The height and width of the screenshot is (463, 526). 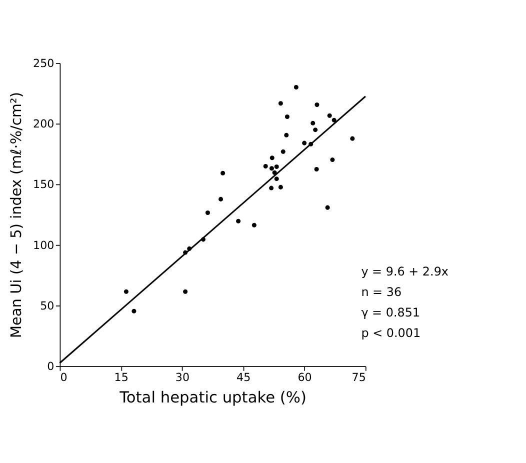 What do you see at coordinates (43, 63) in the screenshot?
I see `y-tick-label: 250` at bounding box center [43, 63].